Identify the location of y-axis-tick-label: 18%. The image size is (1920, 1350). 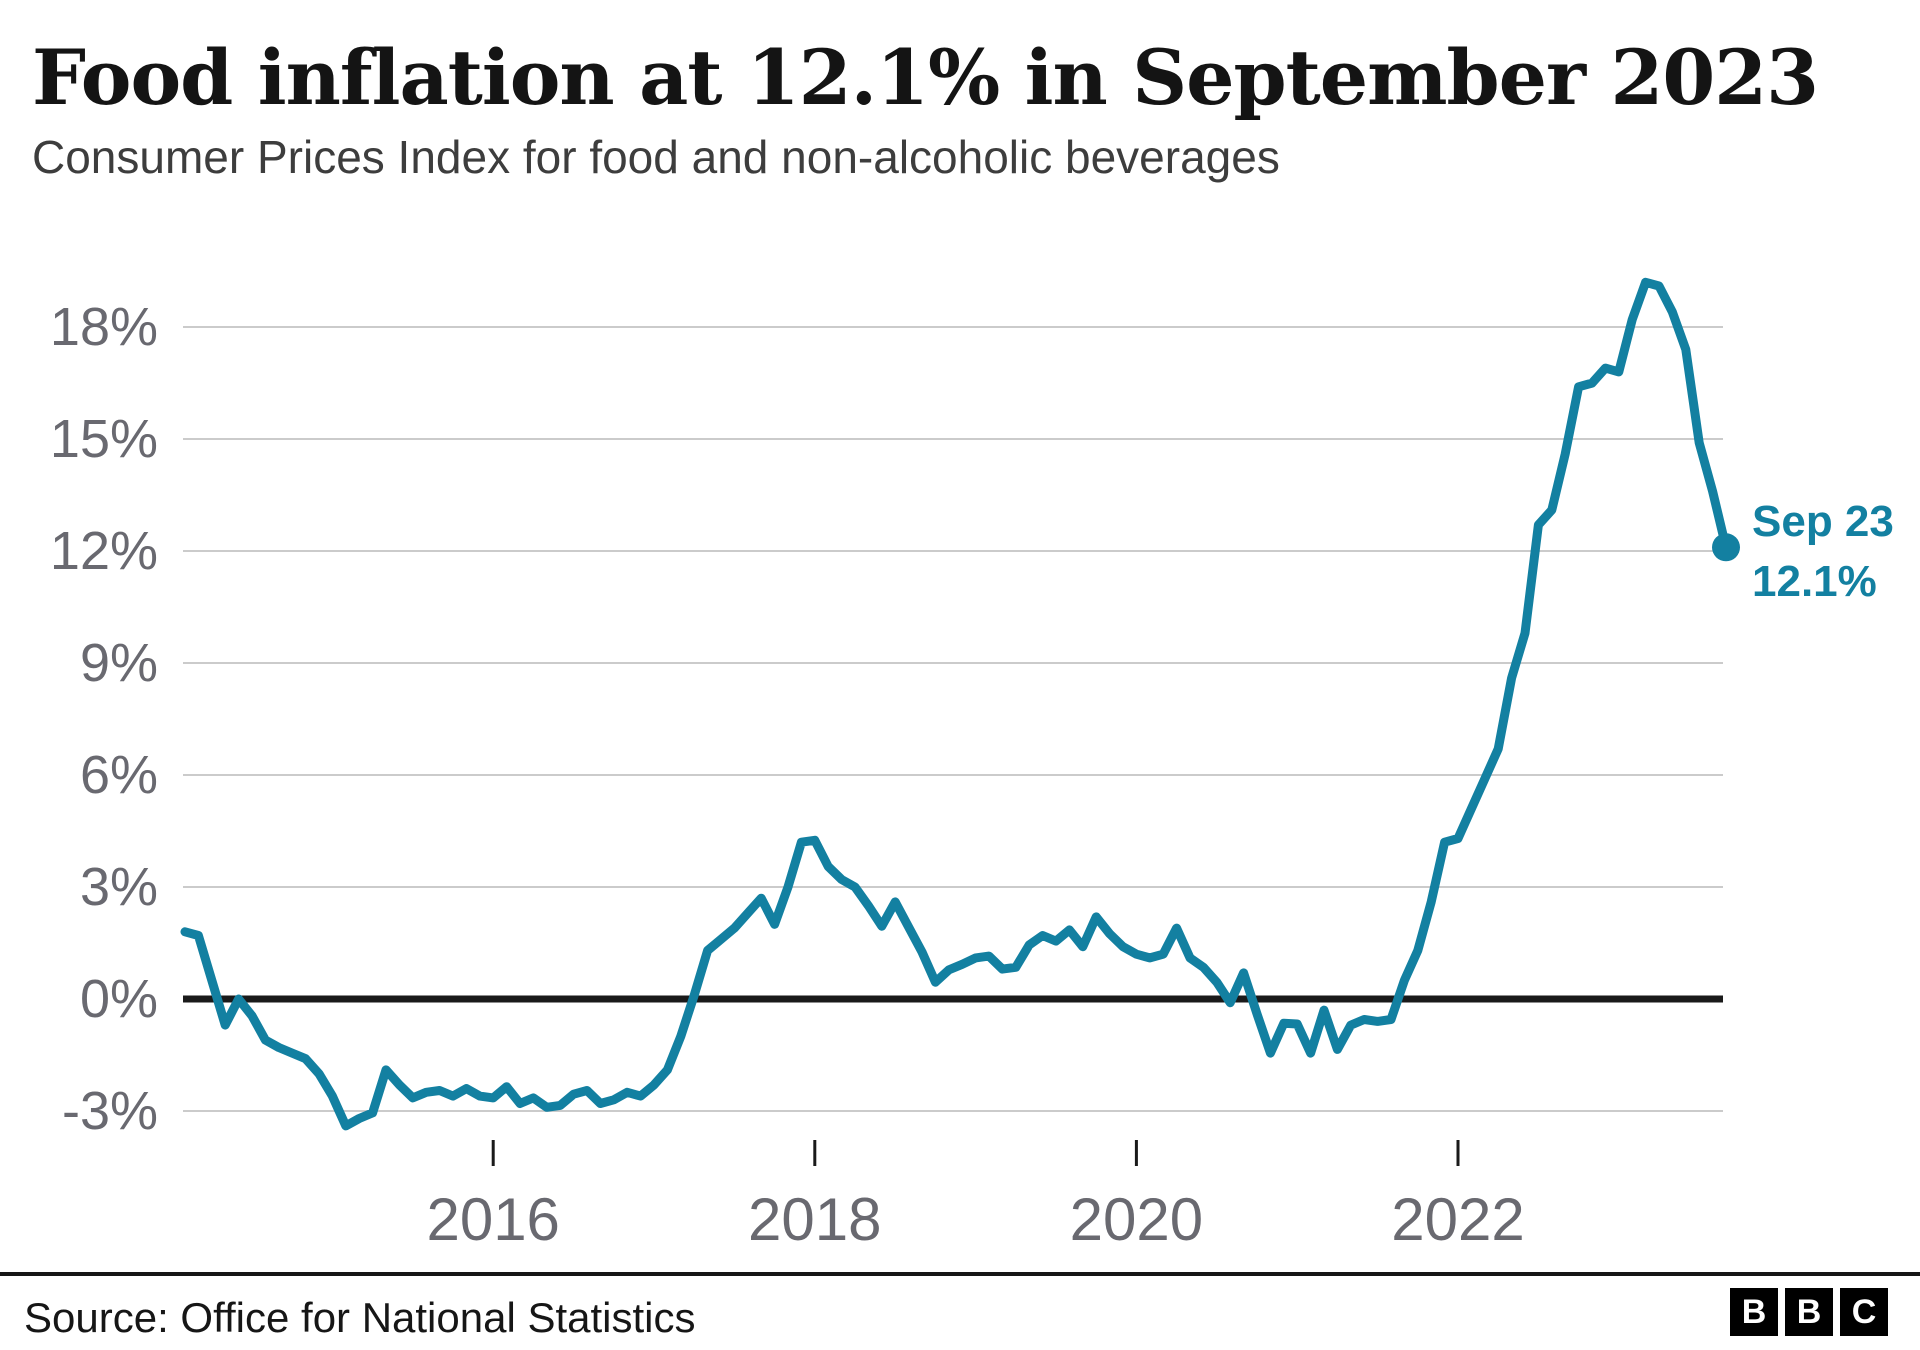
(104, 327).